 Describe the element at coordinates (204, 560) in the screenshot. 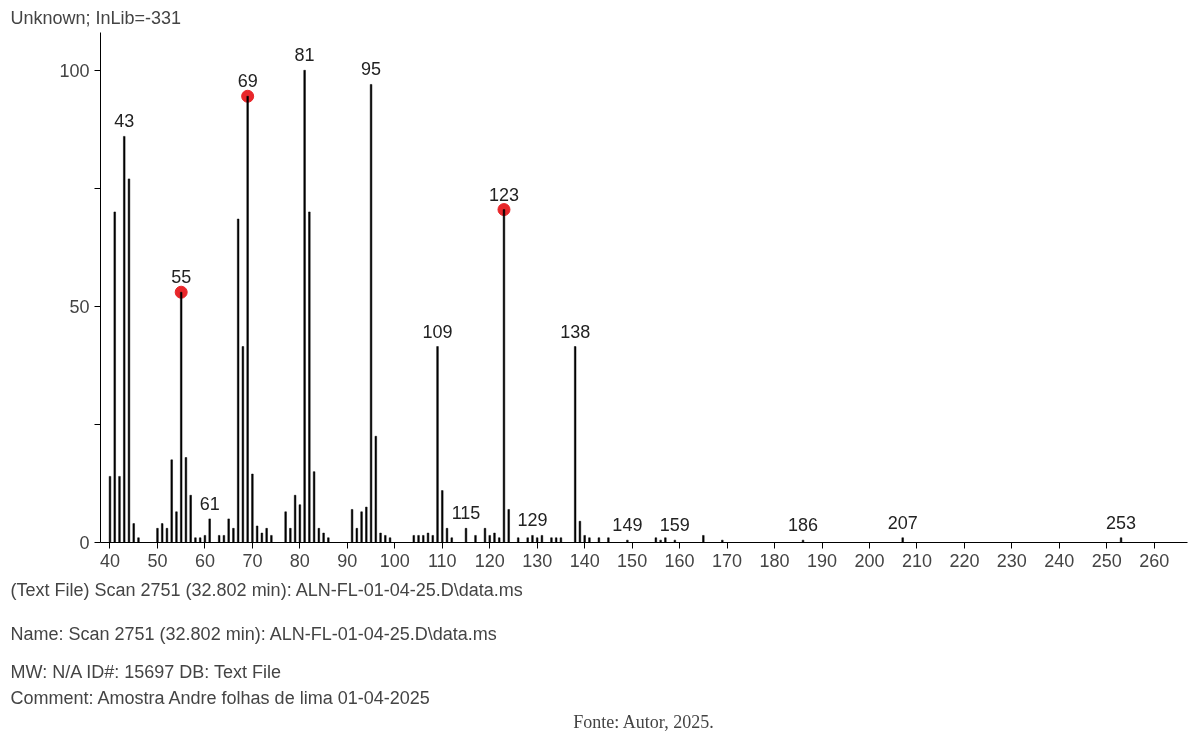

I see `x-tick-label: 60` at that location.